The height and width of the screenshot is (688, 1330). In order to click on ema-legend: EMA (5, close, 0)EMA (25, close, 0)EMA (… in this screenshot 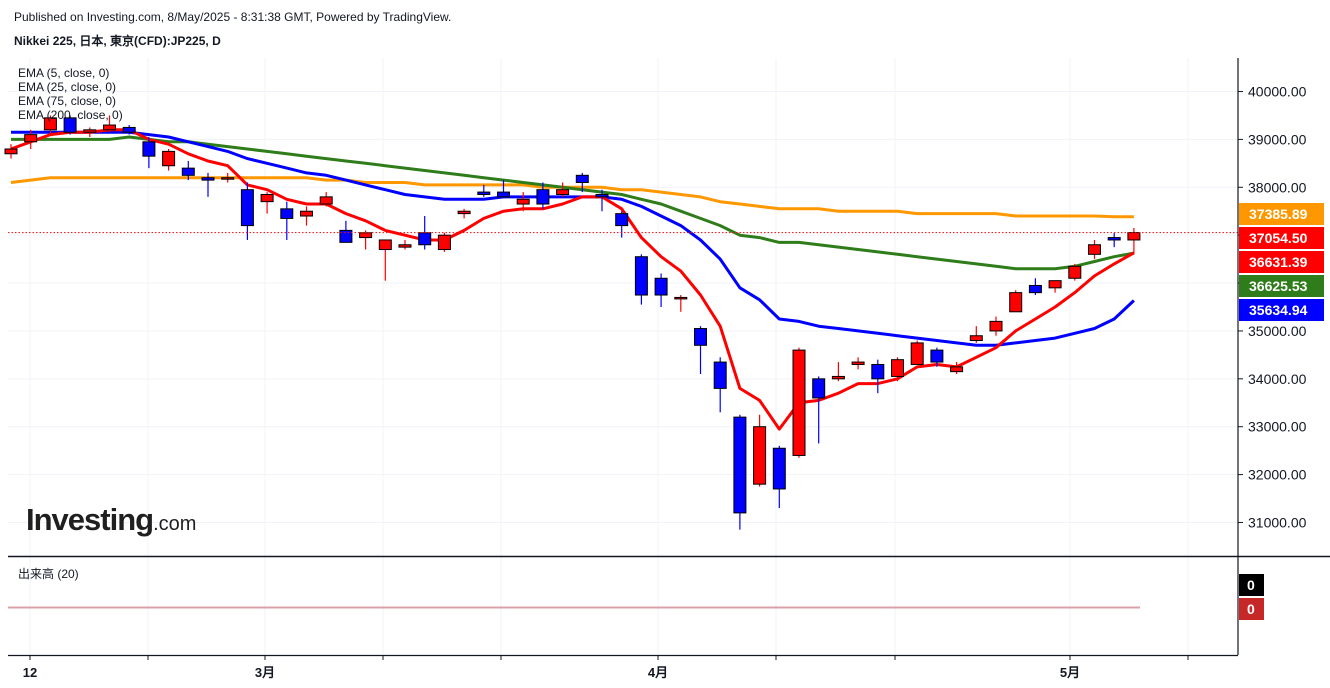, I will do `click(70, 94)`.